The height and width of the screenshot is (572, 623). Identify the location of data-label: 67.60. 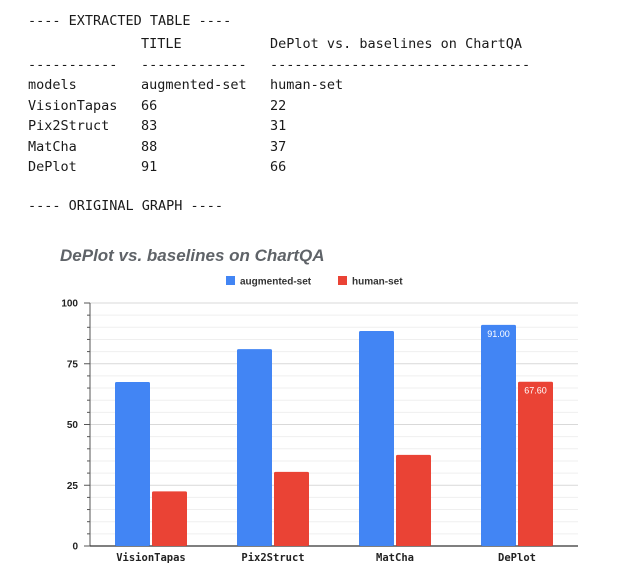
(535, 391).